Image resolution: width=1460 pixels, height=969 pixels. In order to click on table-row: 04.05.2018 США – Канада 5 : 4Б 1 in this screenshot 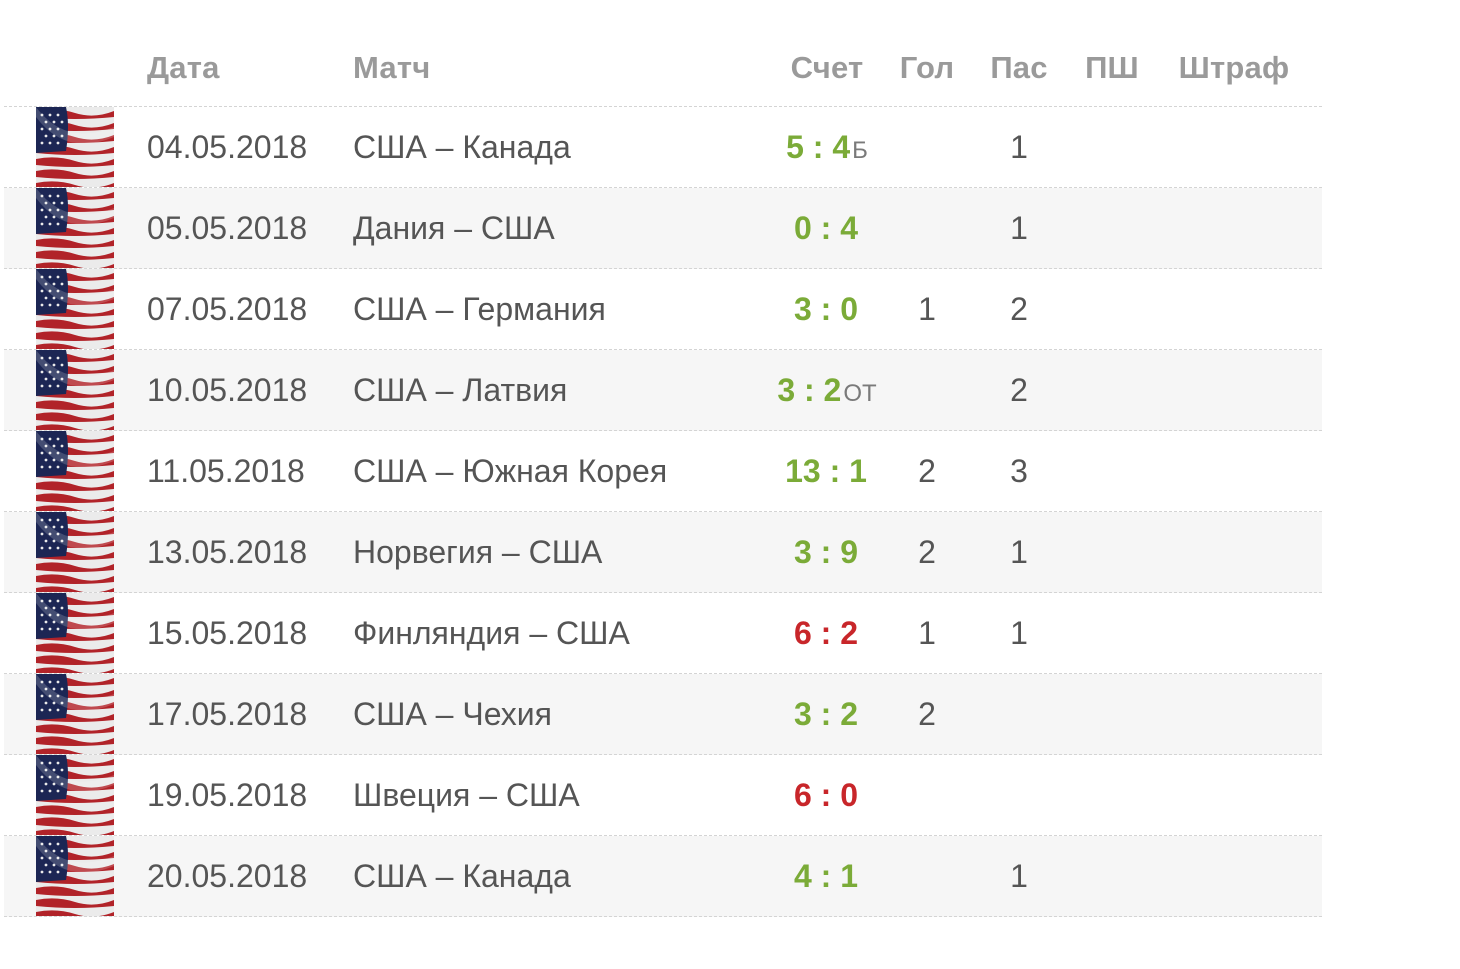, I will do `click(663, 147)`.